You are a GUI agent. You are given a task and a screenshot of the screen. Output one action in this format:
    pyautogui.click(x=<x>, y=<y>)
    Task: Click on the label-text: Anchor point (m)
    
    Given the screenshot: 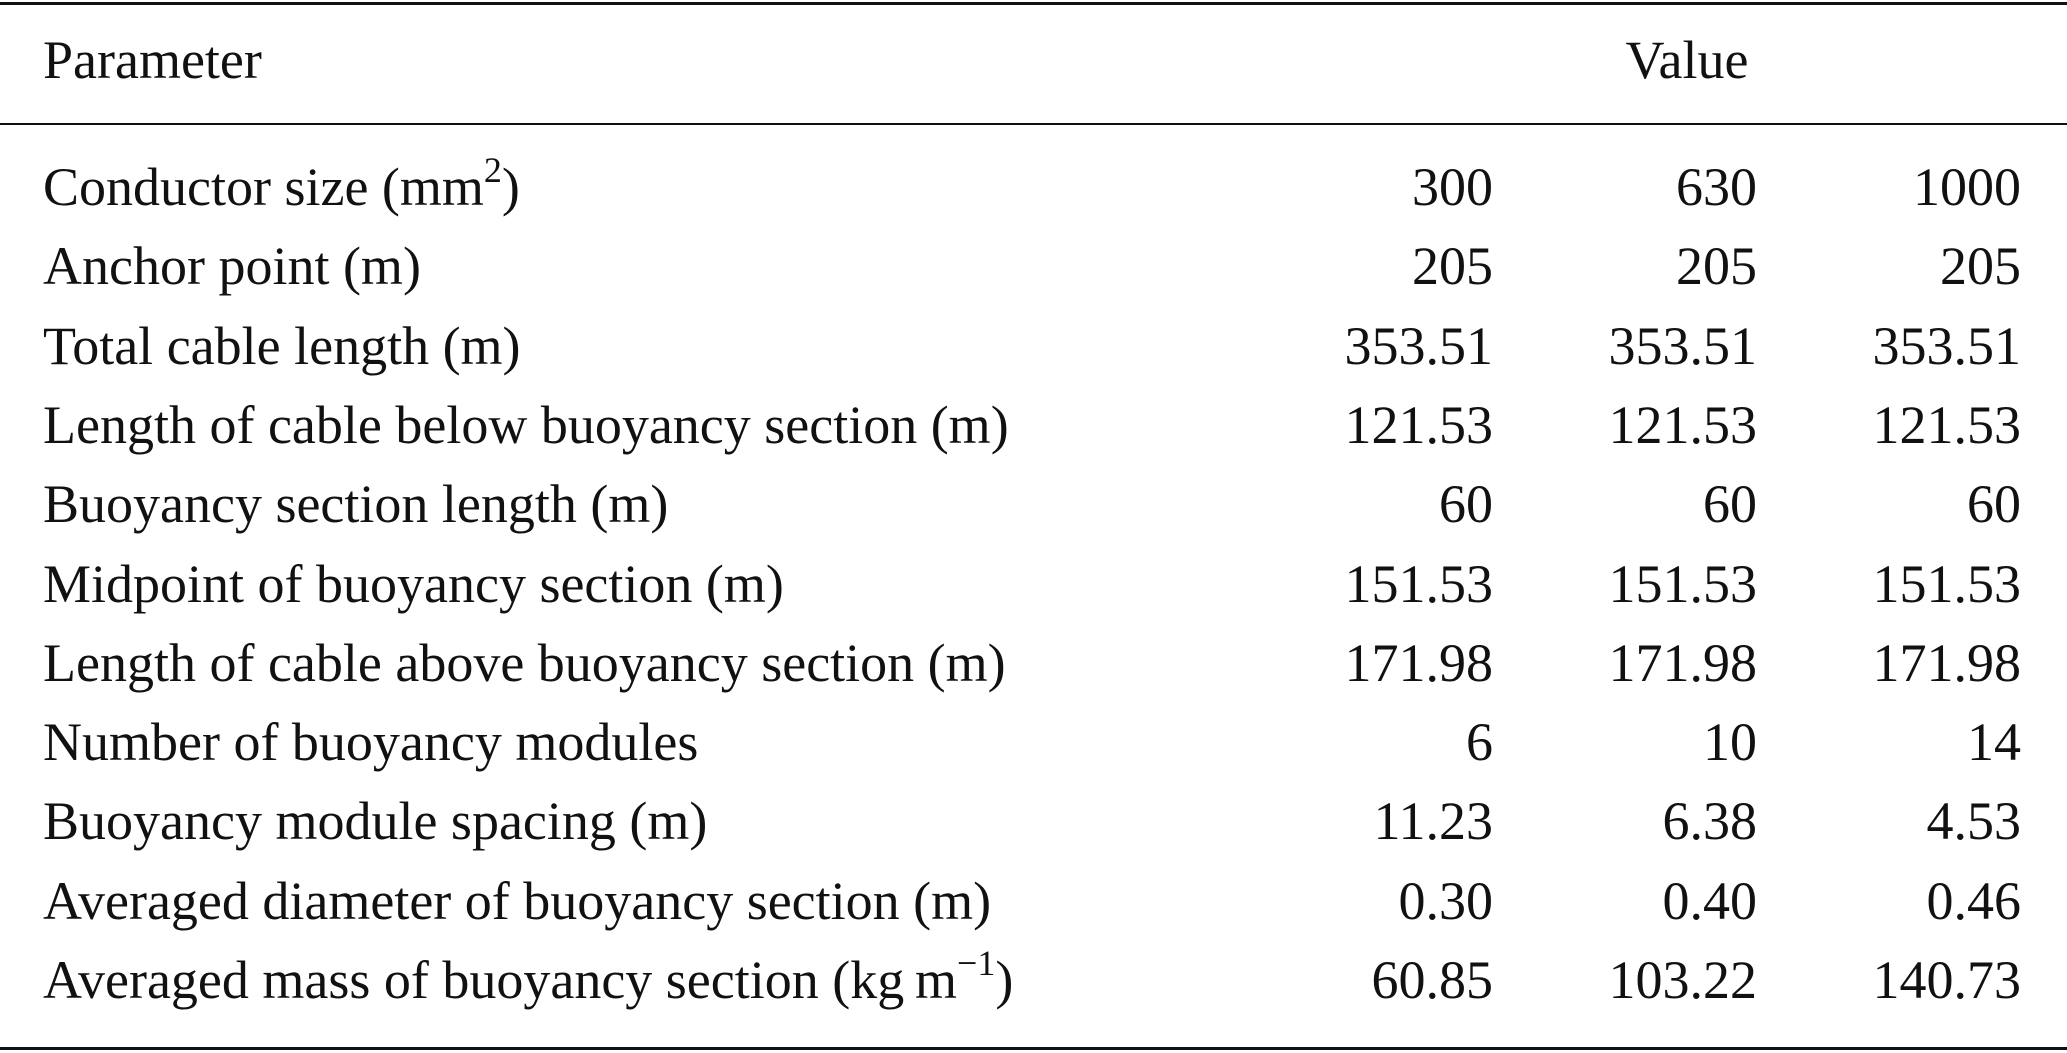 What is the action you would take?
    pyautogui.click(x=232, y=266)
    